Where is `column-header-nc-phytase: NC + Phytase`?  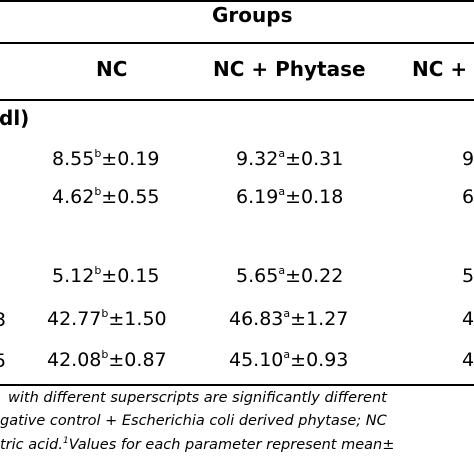
column-header-nc-phytase: NC + Phytase is located at coordinates (289, 69).